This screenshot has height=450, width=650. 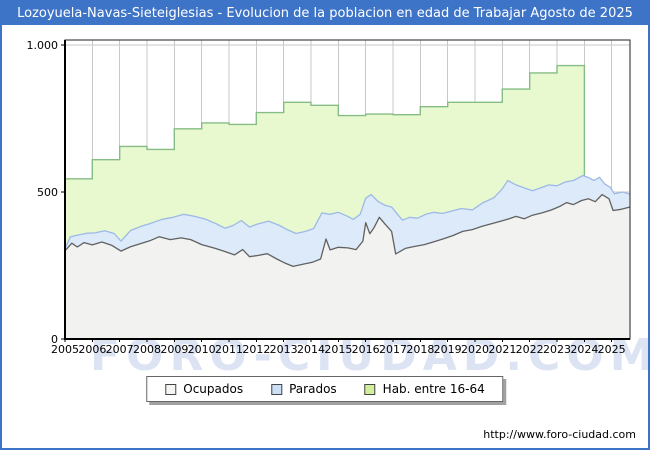 What do you see at coordinates (229, 349) in the screenshot?
I see `x-axis-label: 2011` at bounding box center [229, 349].